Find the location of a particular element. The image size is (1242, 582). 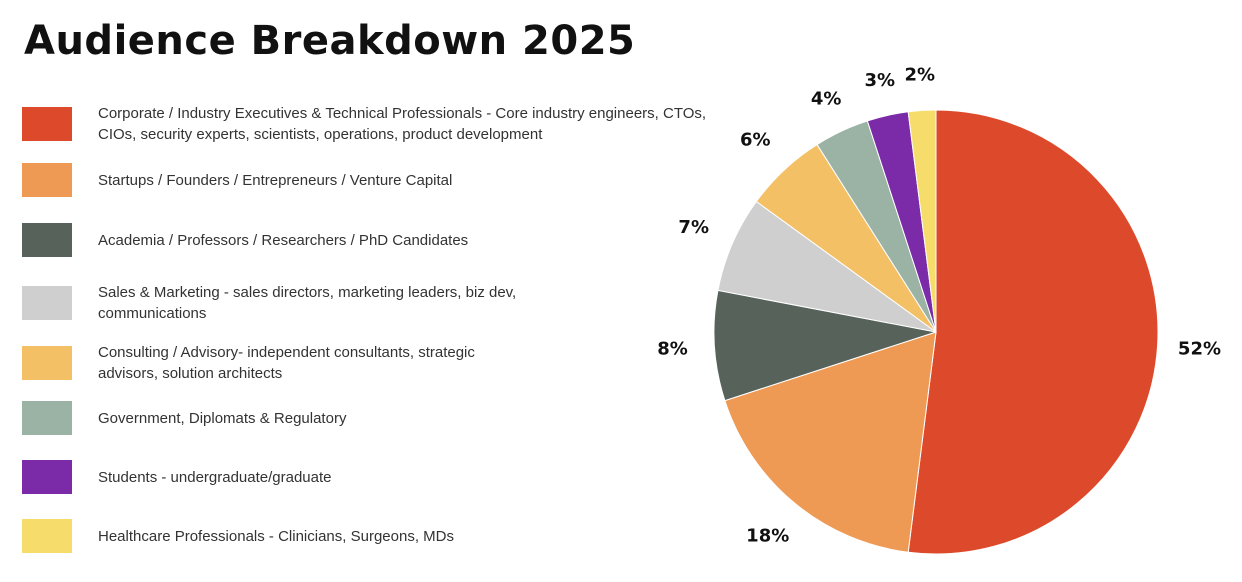

slice-label: 6% is located at coordinates (755, 140).